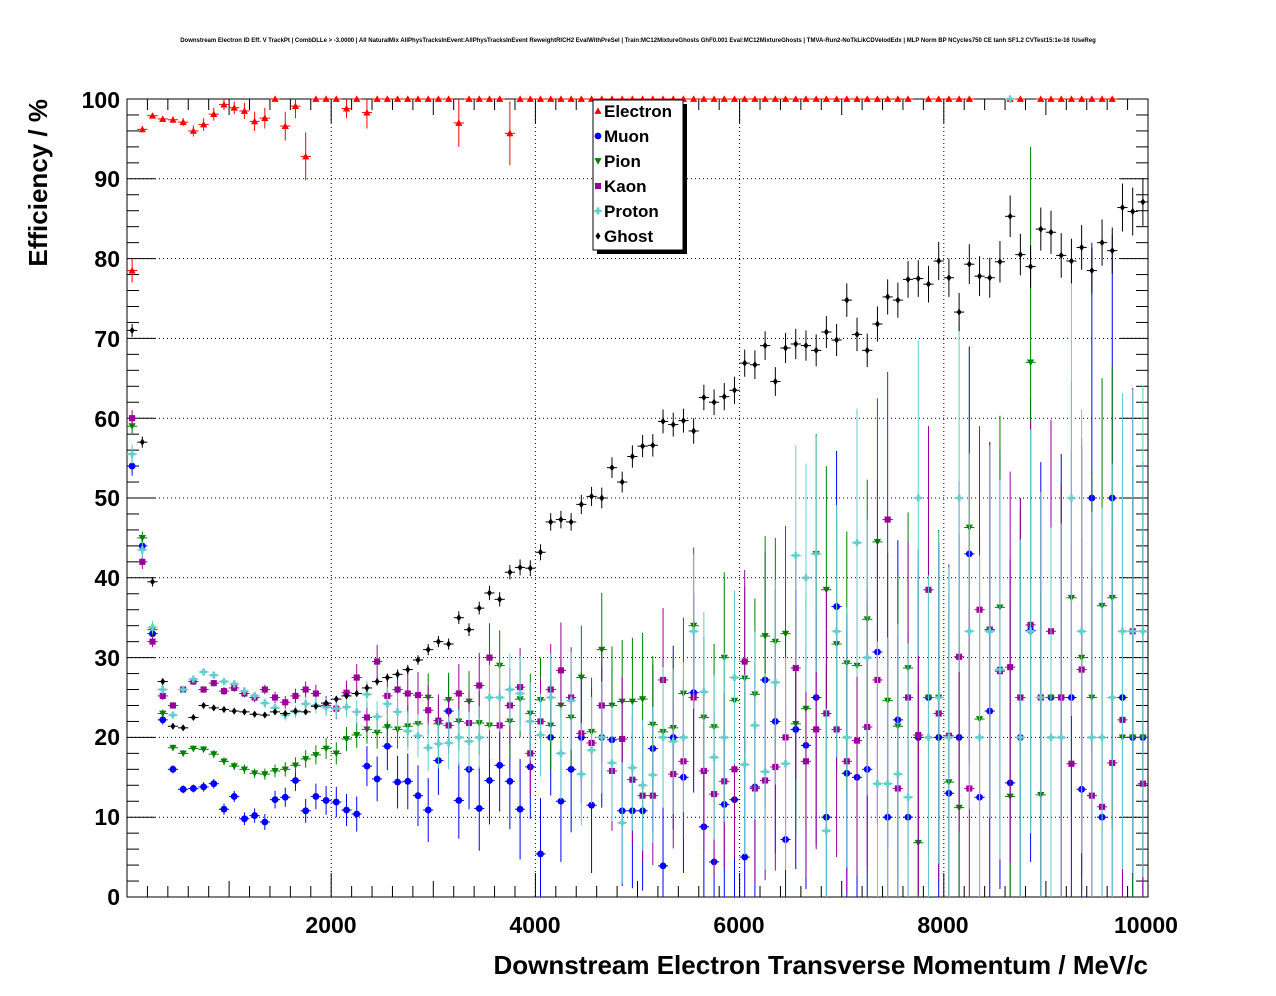 The image size is (1276, 996). I want to click on legend: Electron Muon Pion Kaon Proton Ghost, so click(639, 176).